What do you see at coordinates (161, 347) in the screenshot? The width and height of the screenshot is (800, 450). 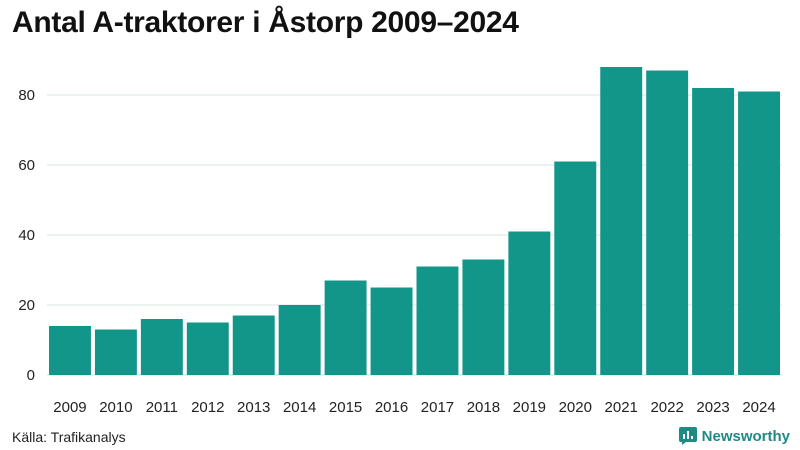 I see `bar-2011` at bounding box center [161, 347].